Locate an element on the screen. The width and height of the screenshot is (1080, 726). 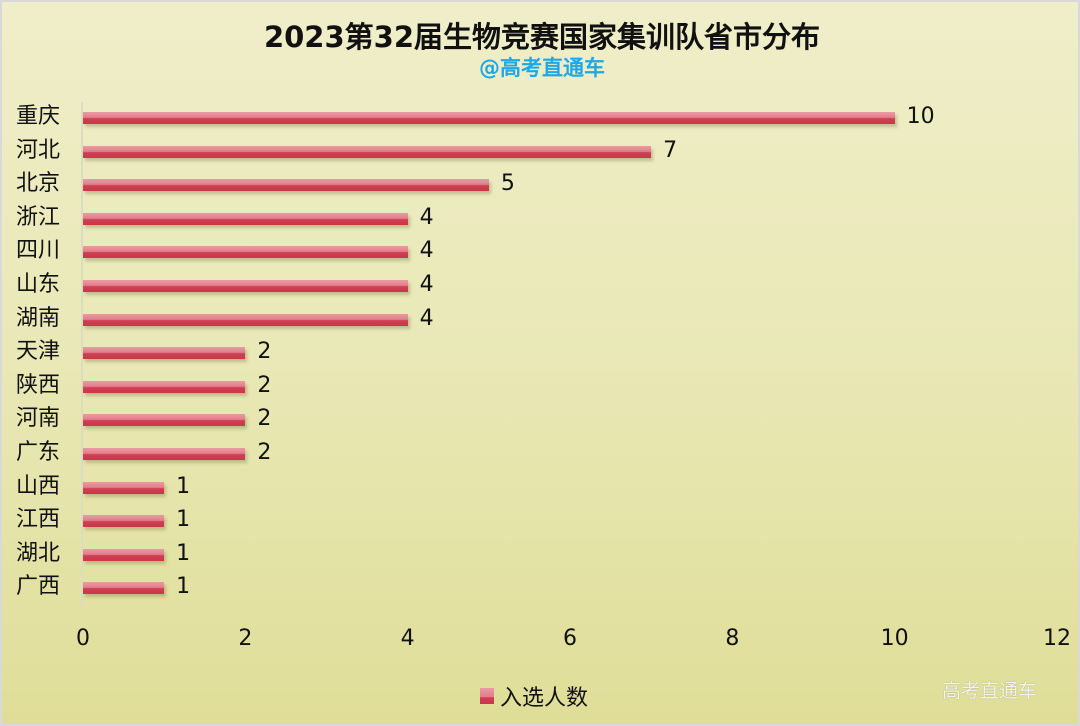
category-label: 山西 is located at coordinates (38, 486).